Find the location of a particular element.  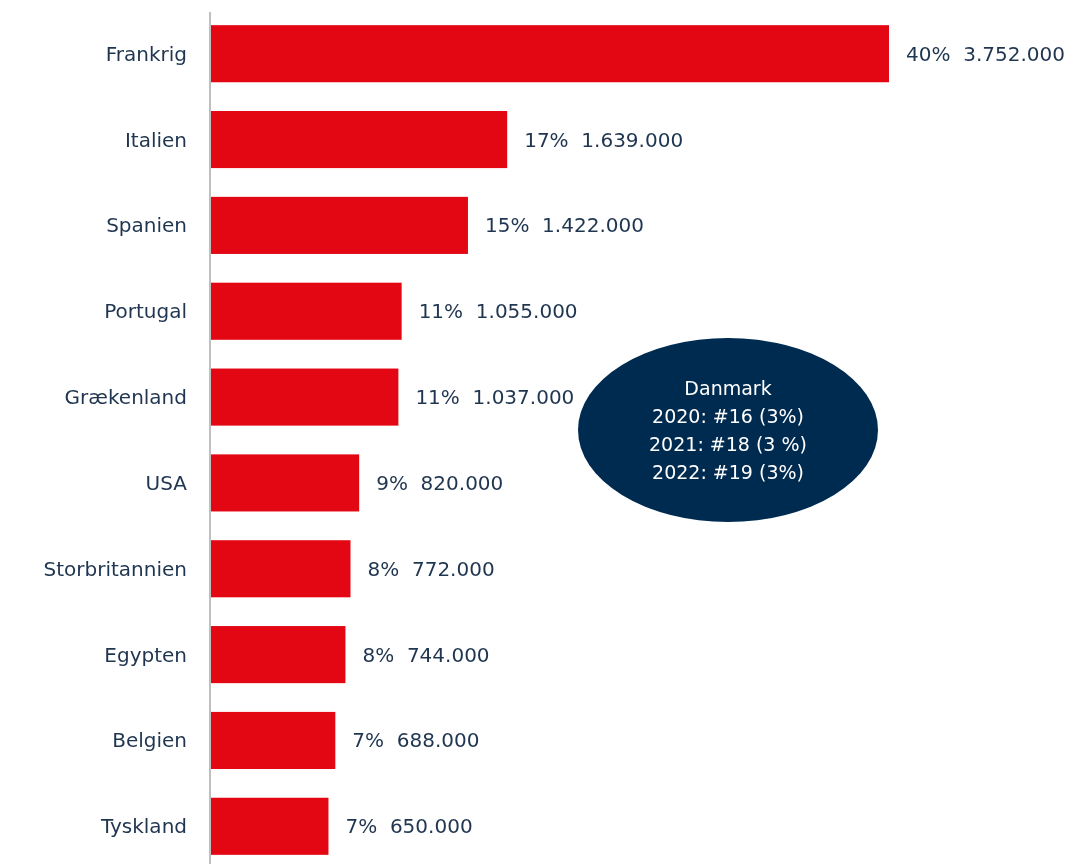

y-tick-label: USA is located at coordinates (166, 482).